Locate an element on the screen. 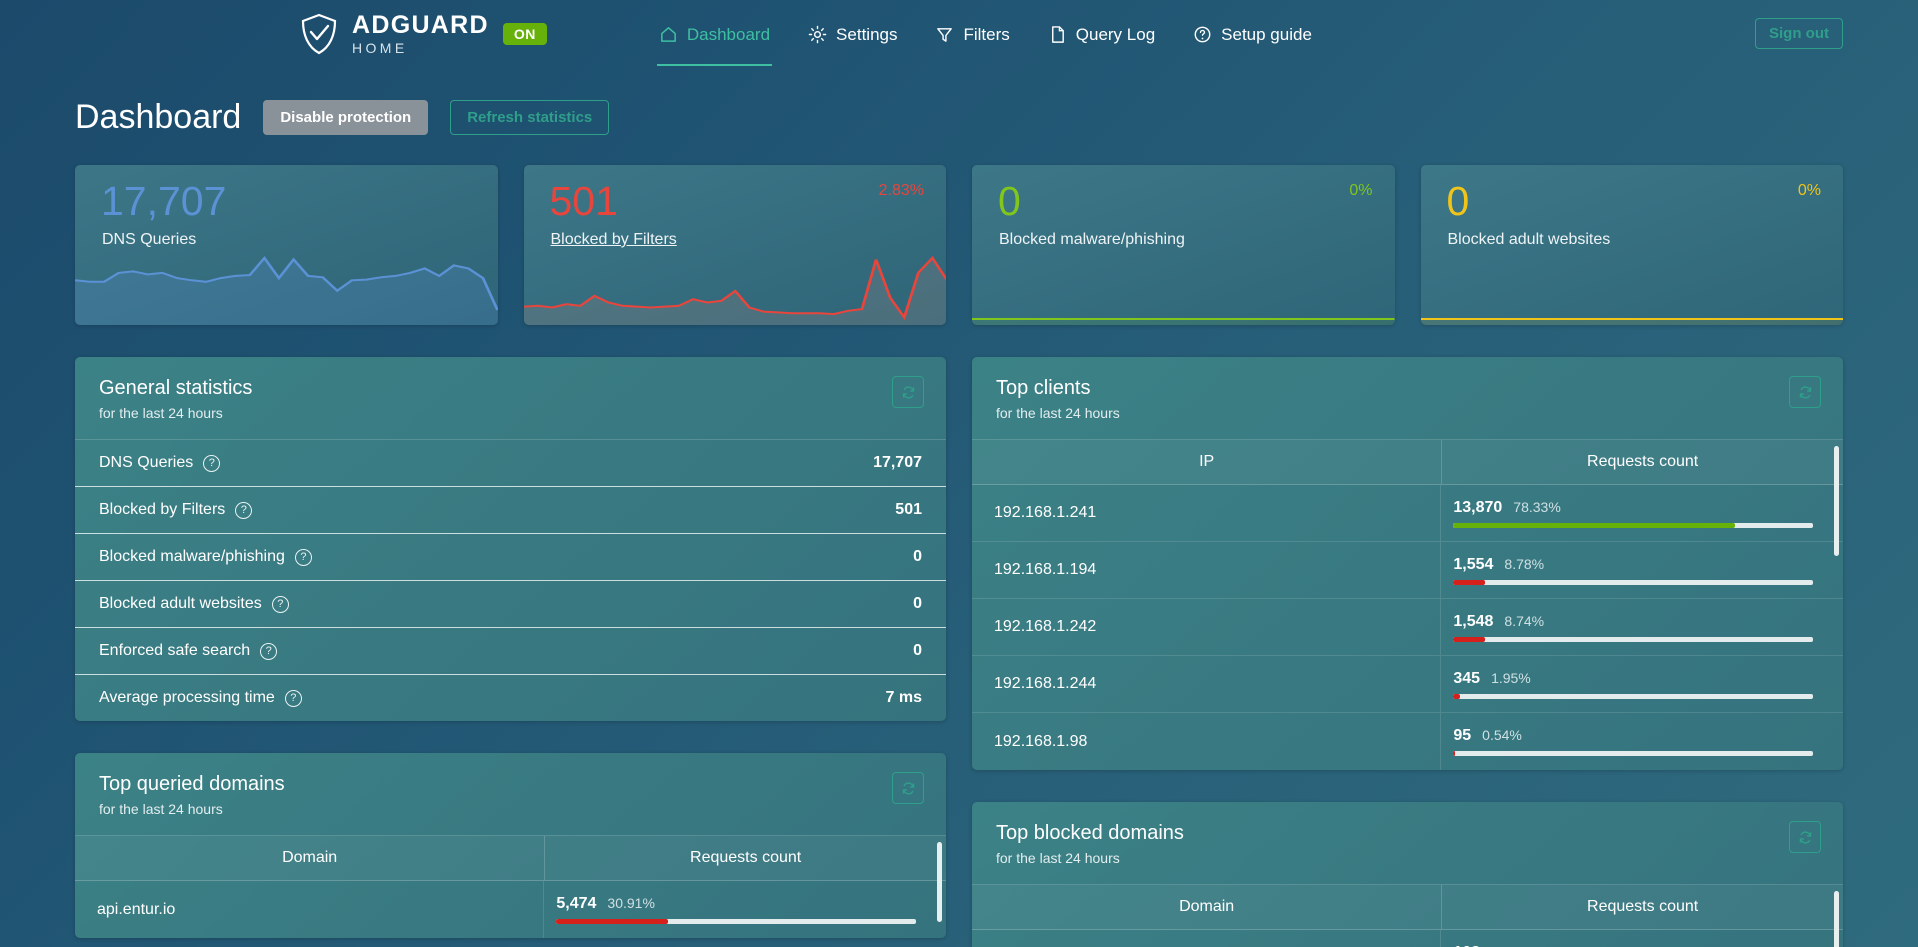 The height and width of the screenshot is (947, 1918). sign-out-button: Sign out is located at coordinates (1799, 33).